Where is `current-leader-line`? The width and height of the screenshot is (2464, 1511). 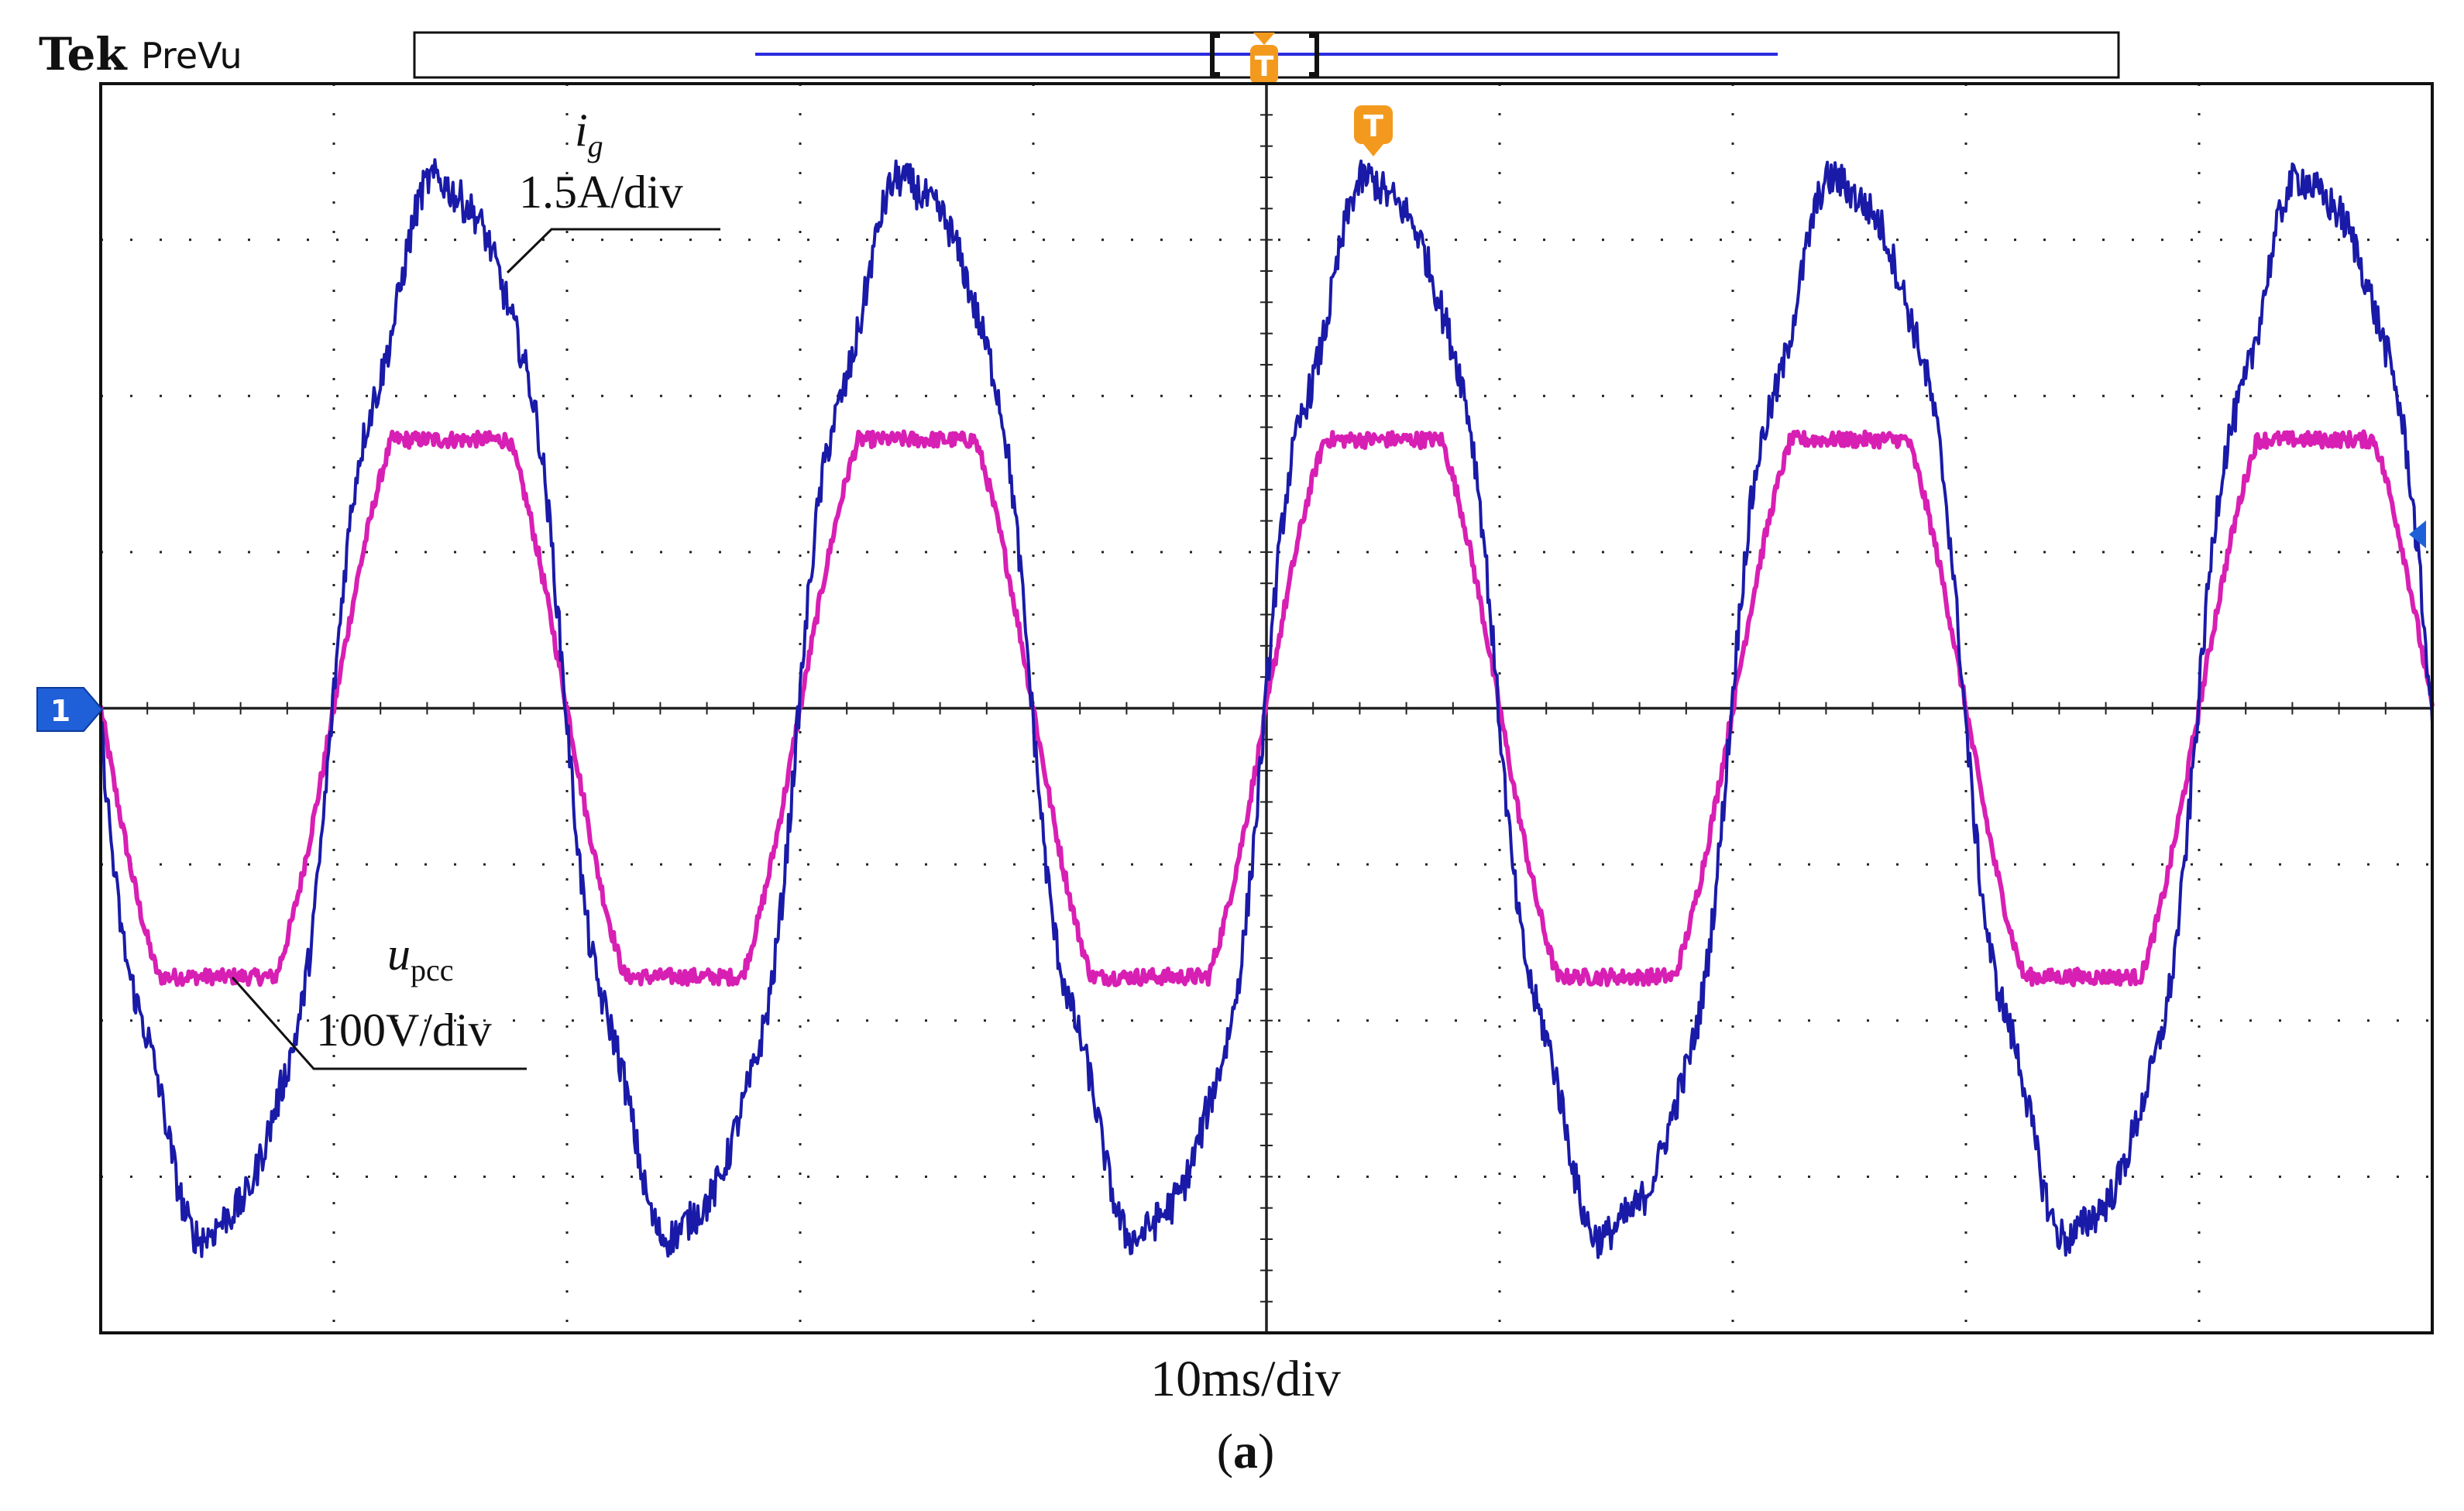 current-leader-line is located at coordinates (613, 251).